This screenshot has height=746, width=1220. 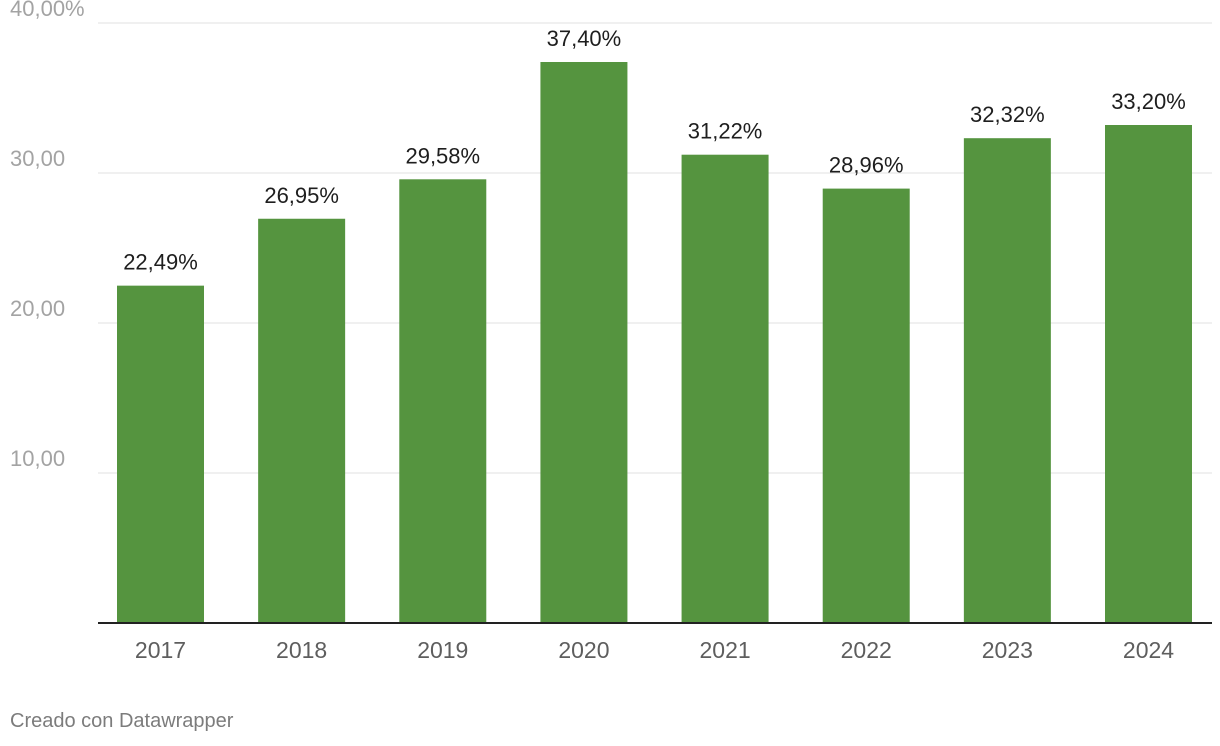 I want to click on x-tick-label: 2020, so click(x=583, y=650).